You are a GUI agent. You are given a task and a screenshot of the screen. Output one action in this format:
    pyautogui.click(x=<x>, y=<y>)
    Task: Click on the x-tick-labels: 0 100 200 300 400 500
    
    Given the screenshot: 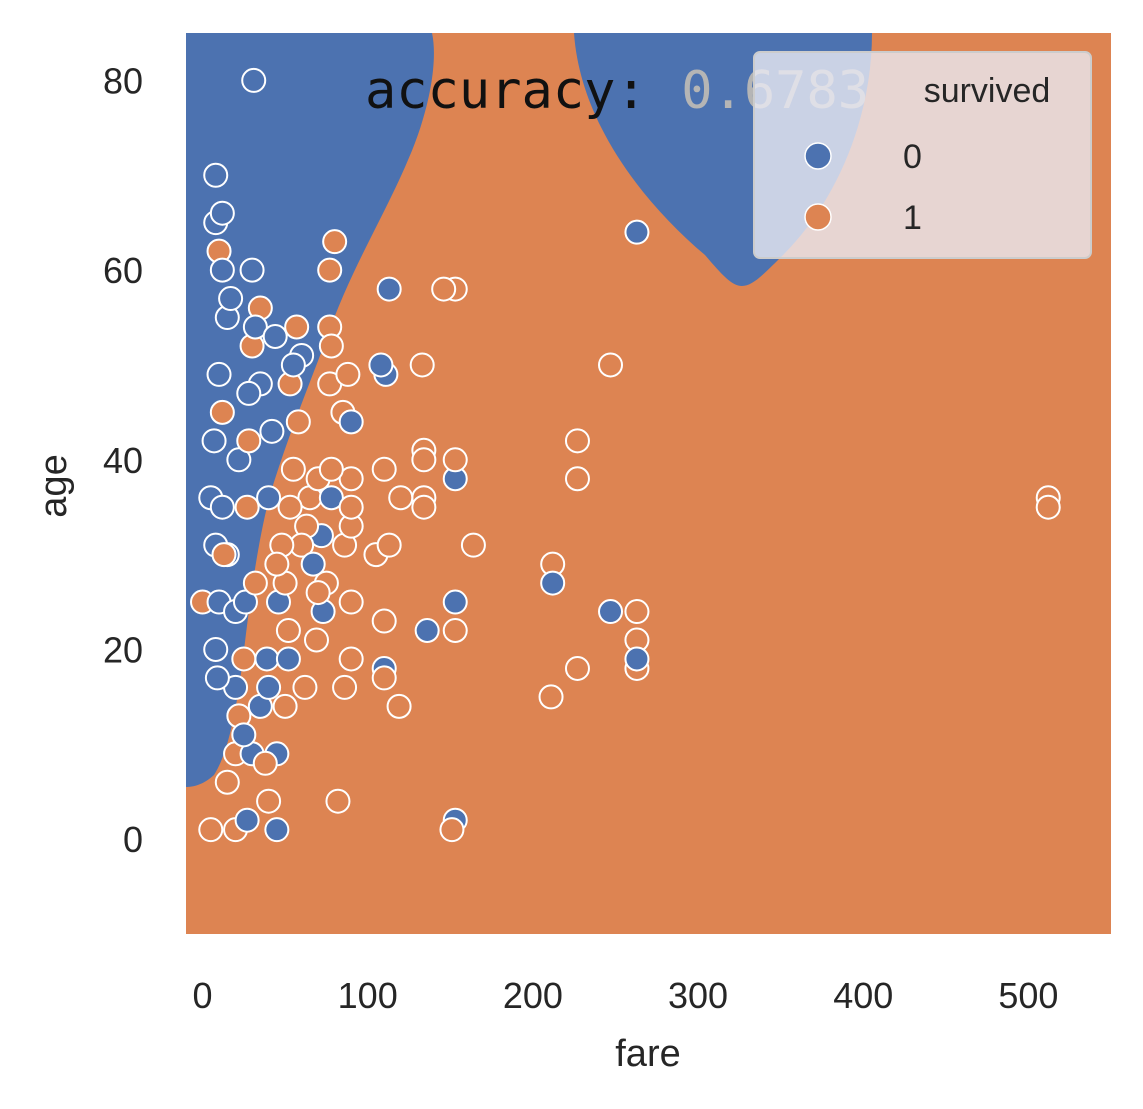 What is the action you would take?
    pyautogui.click(x=626, y=995)
    